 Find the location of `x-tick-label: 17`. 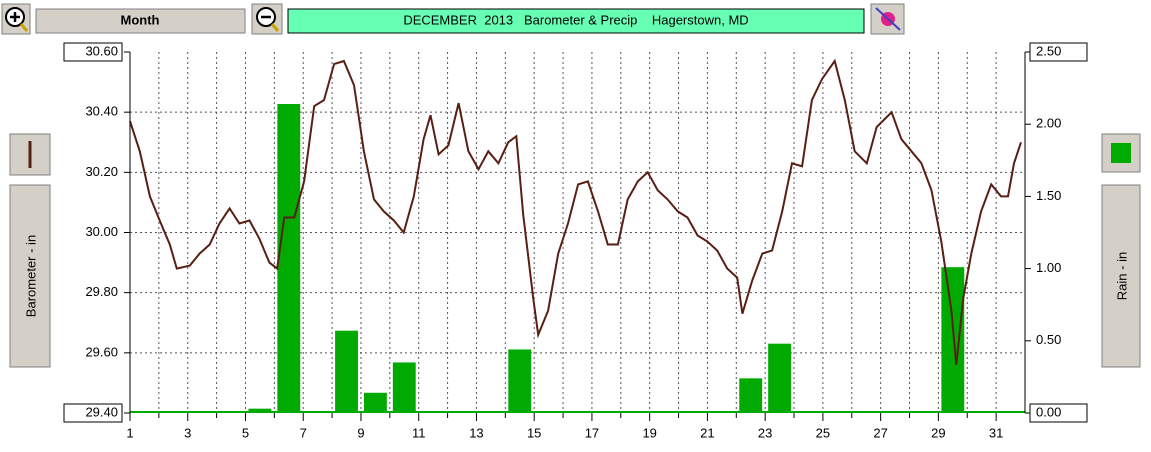

x-tick-label: 17 is located at coordinates (592, 432).